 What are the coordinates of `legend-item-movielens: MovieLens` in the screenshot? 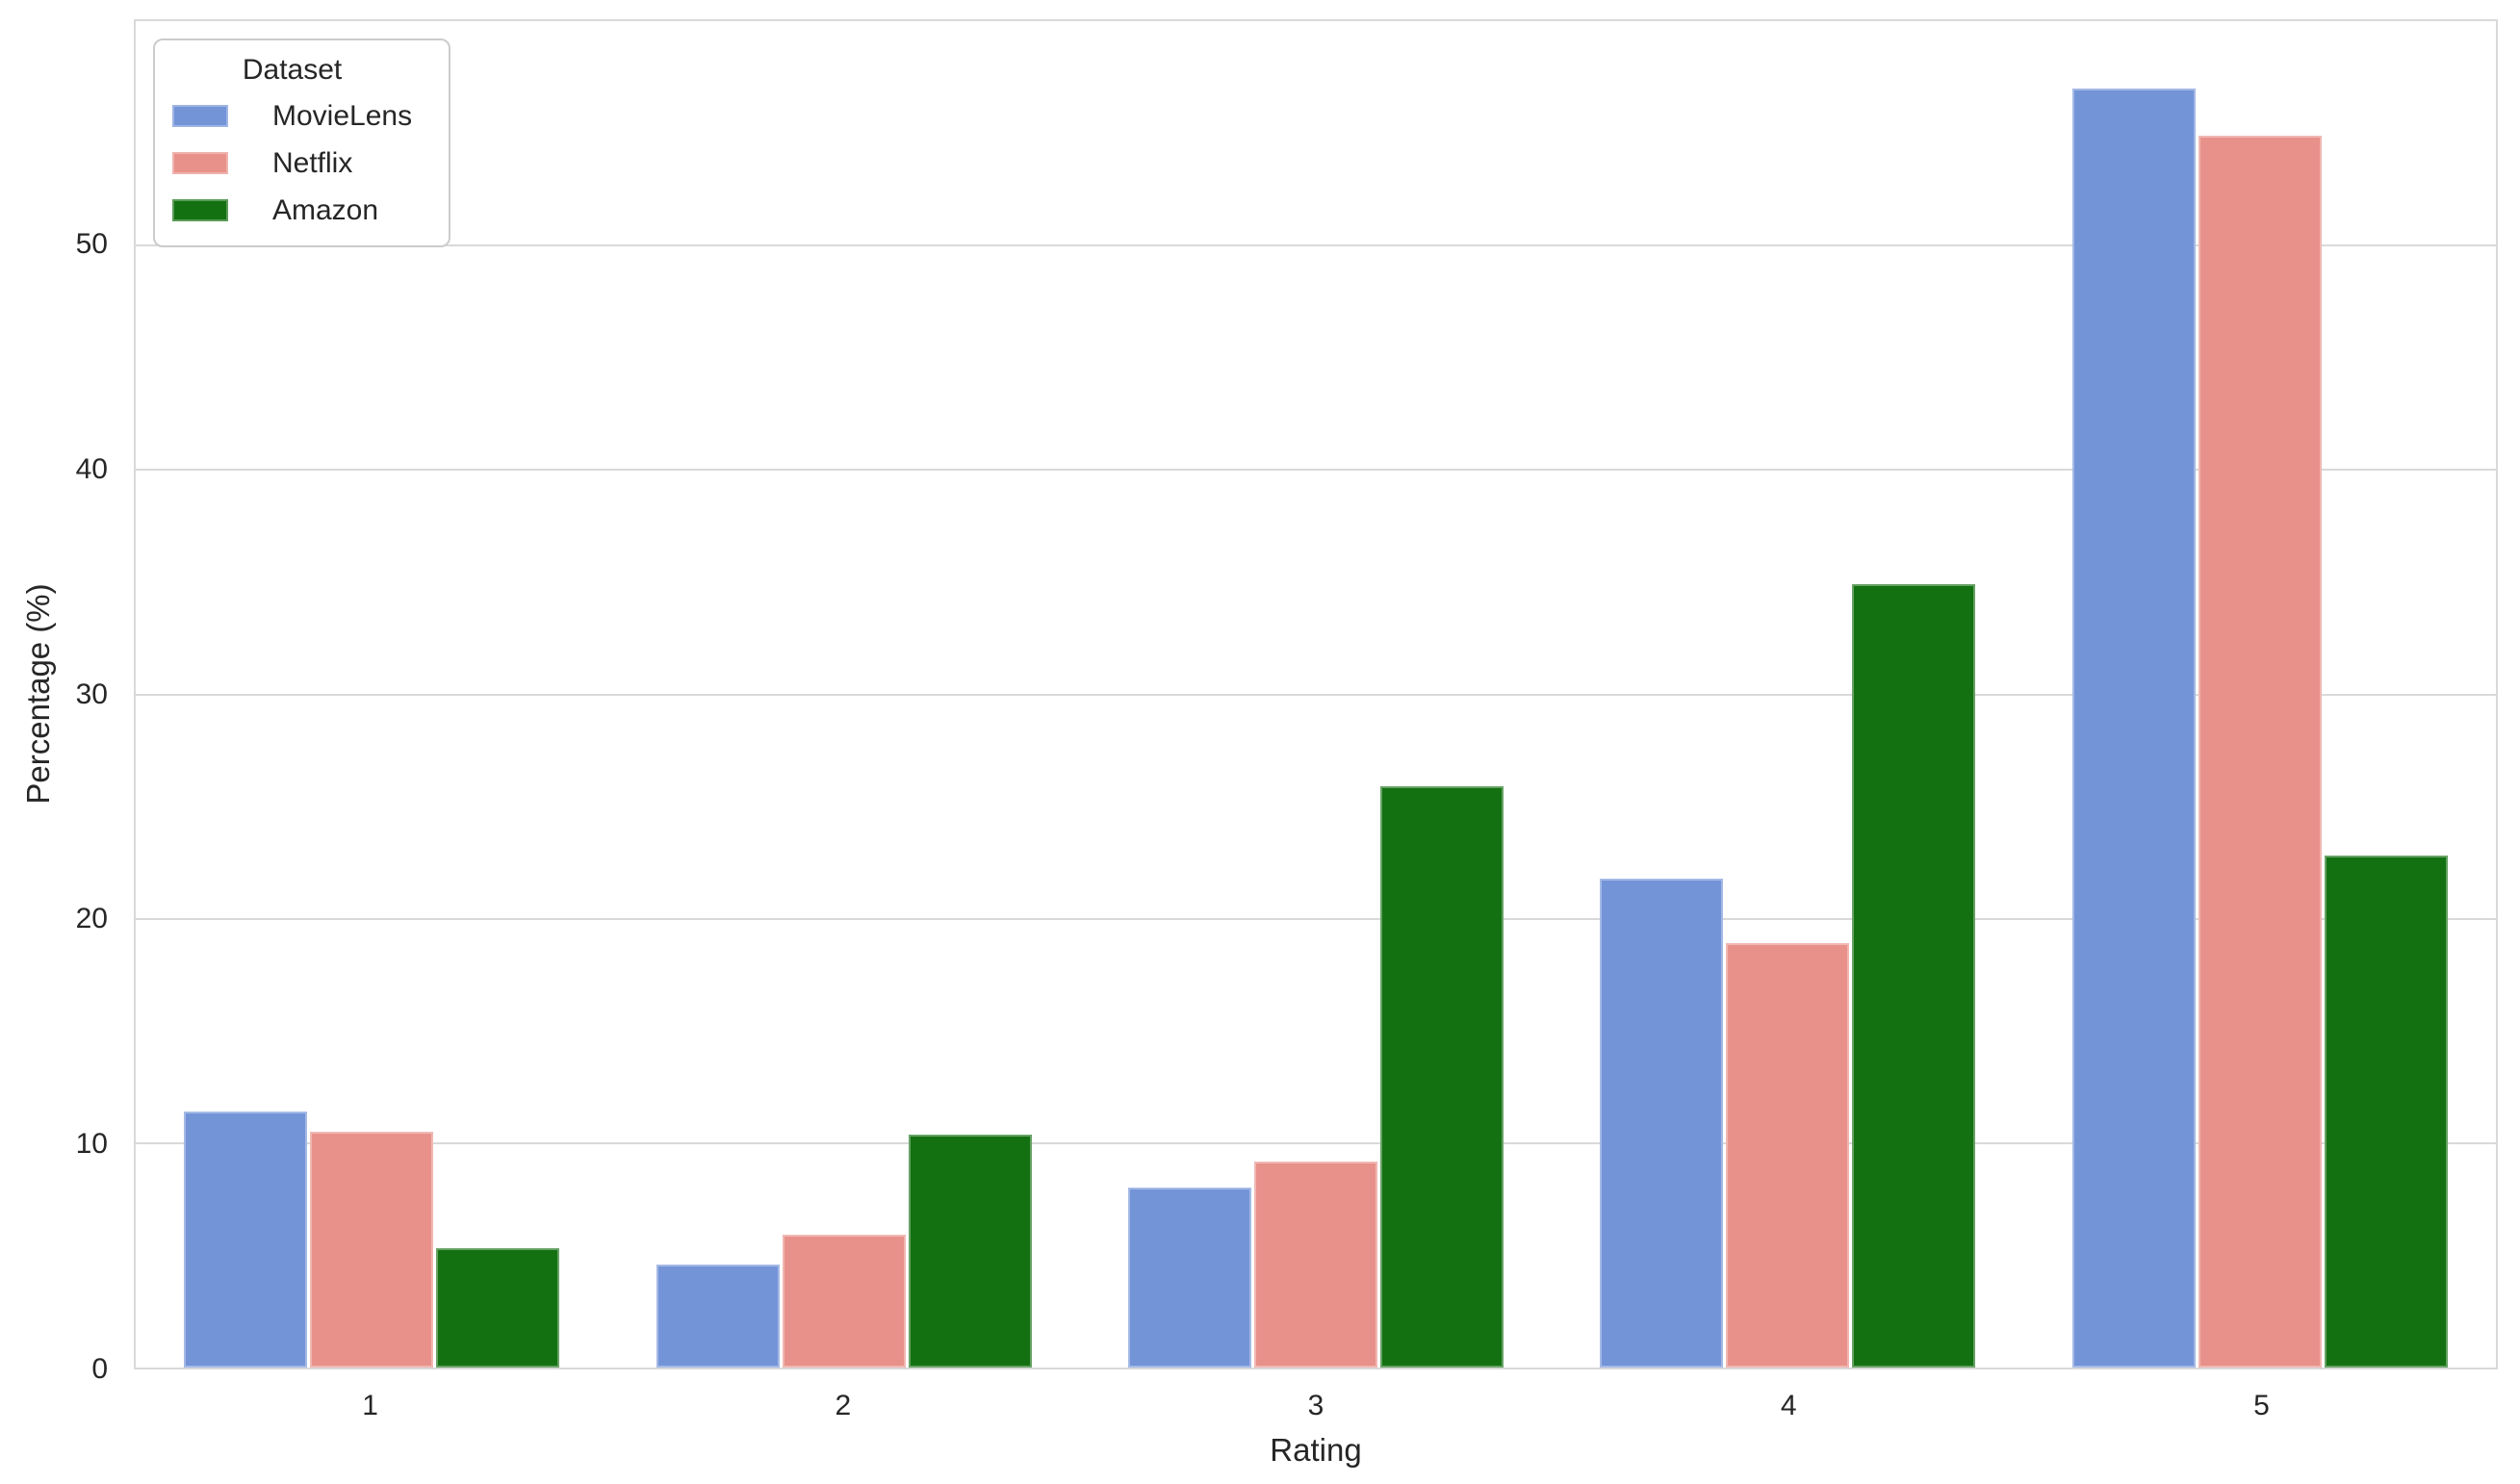 It's located at (292, 116).